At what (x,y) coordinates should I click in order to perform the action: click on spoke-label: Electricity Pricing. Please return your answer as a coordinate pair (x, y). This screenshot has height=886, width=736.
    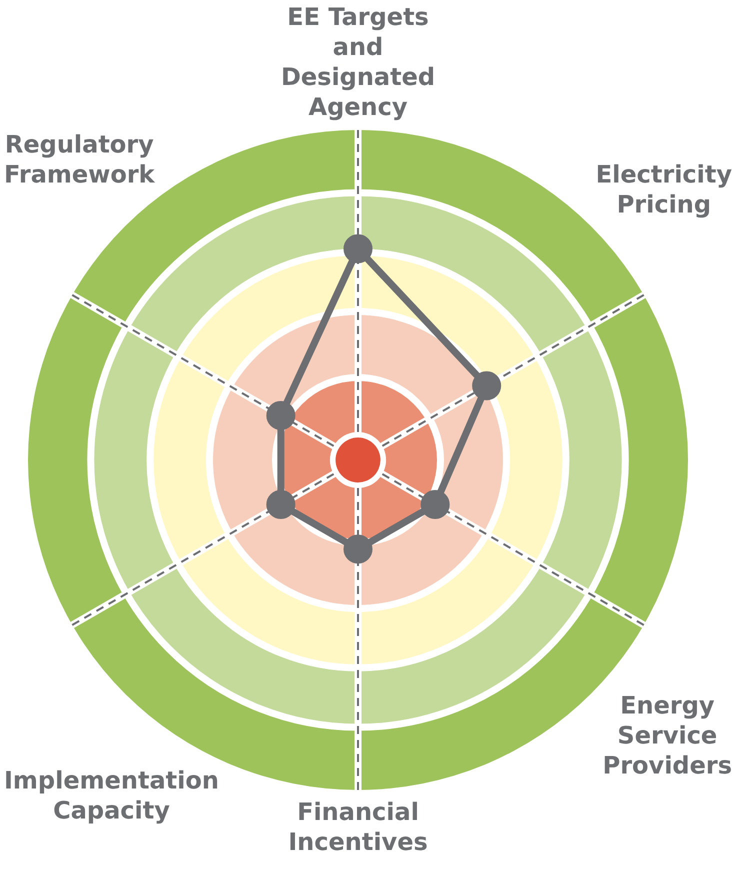
    Looking at the image, I should click on (664, 189).